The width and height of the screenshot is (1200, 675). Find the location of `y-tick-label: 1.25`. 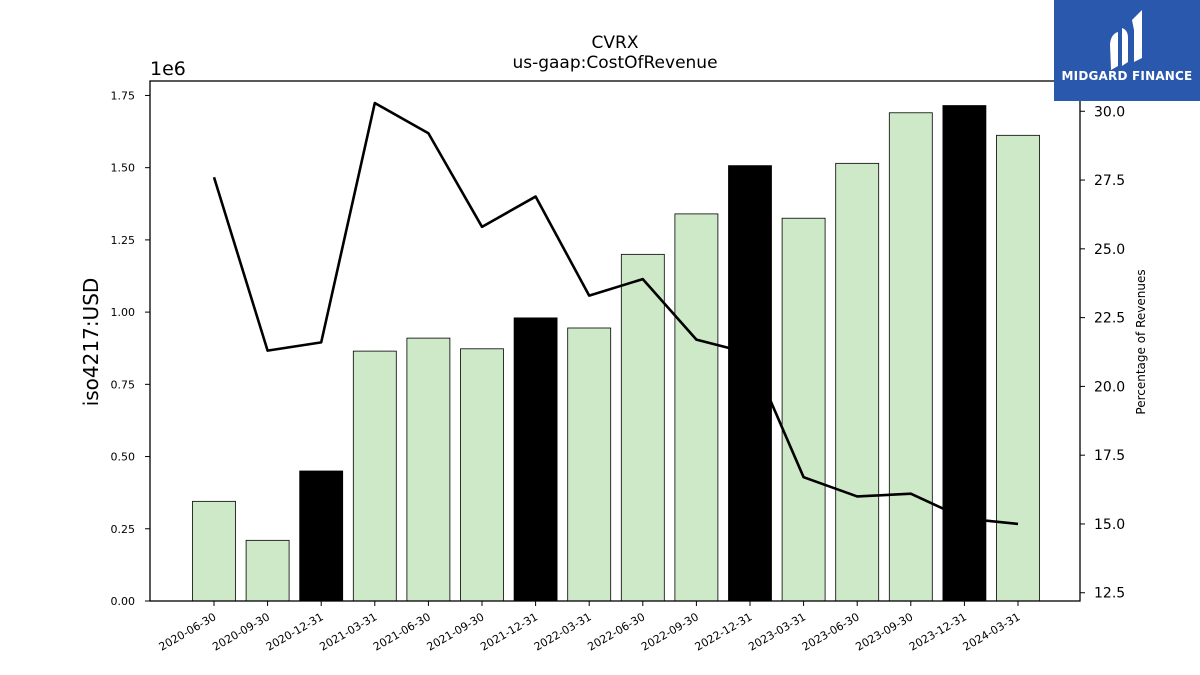

y-tick-label: 1.25 is located at coordinates (123, 240).